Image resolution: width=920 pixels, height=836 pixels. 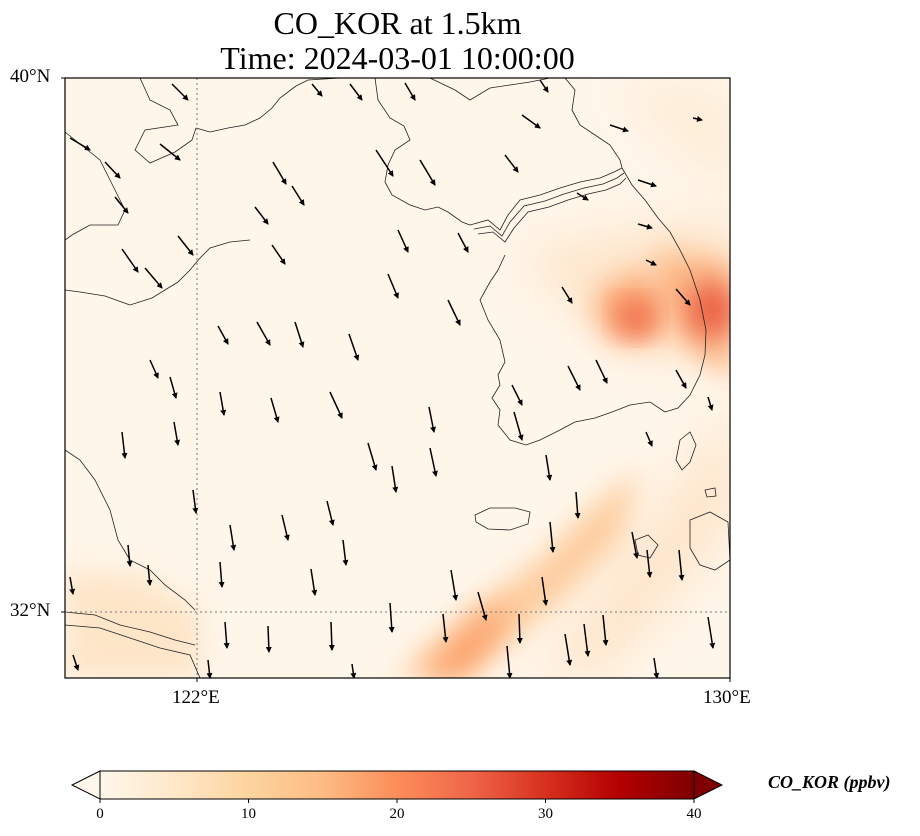 What do you see at coordinates (248, 814) in the screenshot?
I see `colorbar-tick-10: 10` at bounding box center [248, 814].